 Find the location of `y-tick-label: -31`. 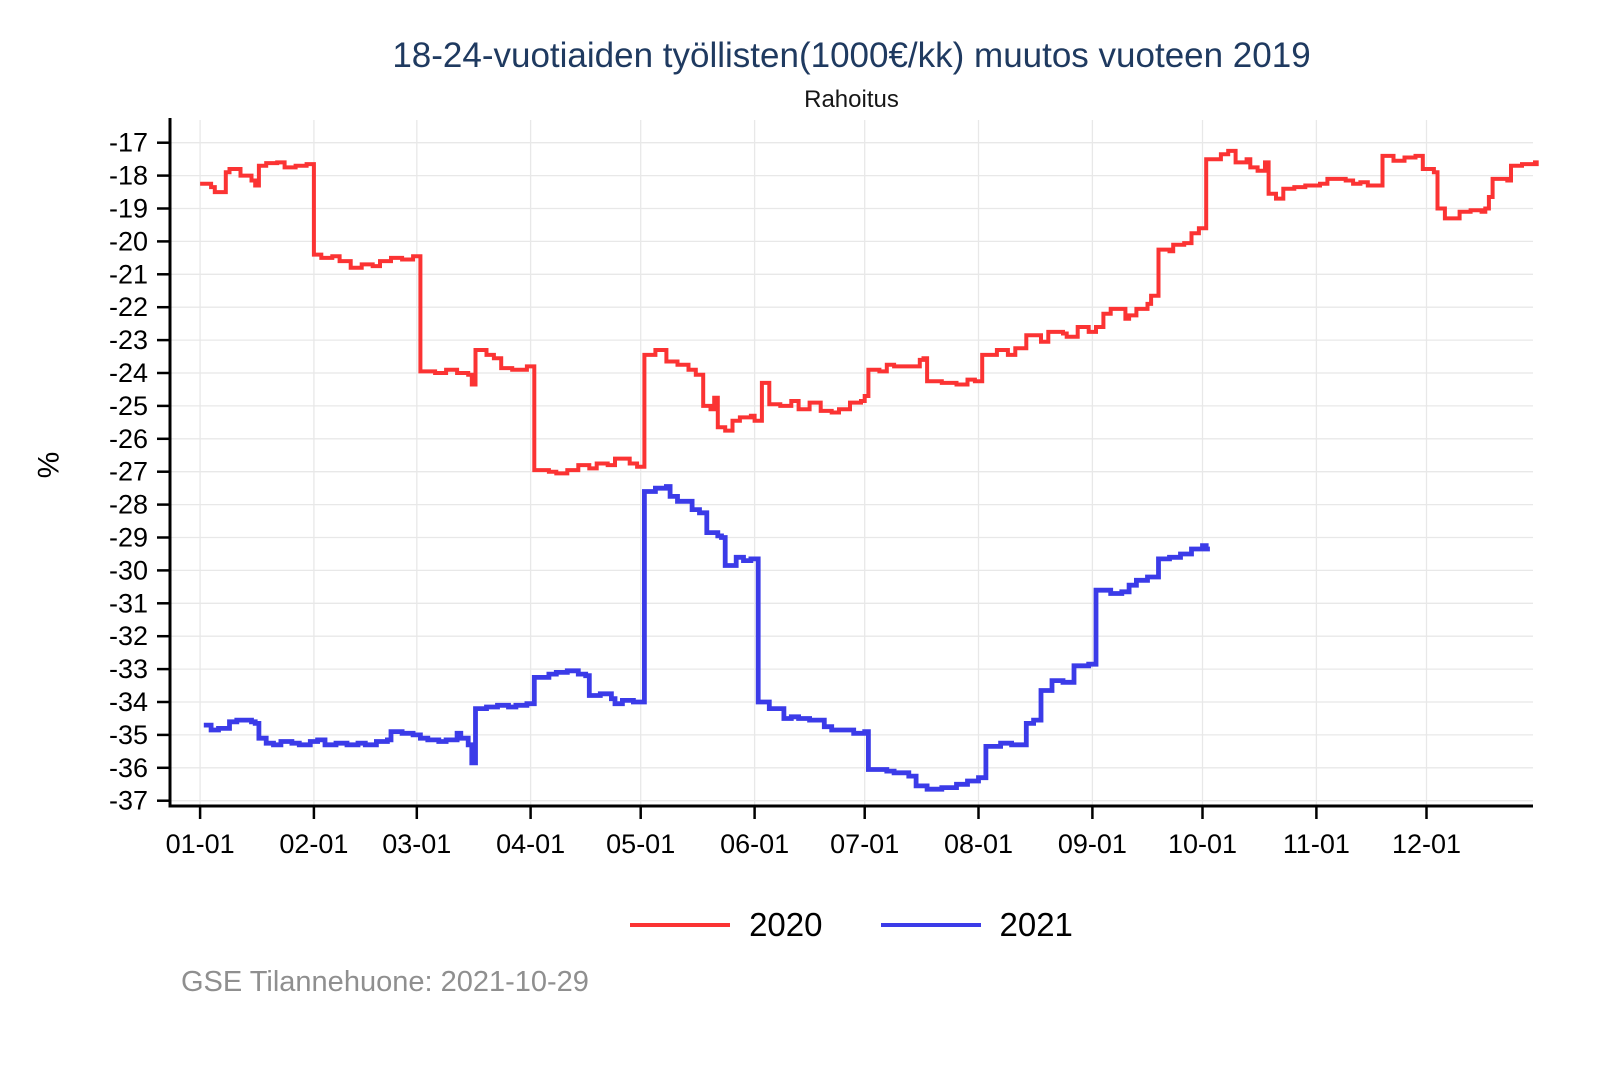

y-tick-label: -31 is located at coordinates (128, 603).